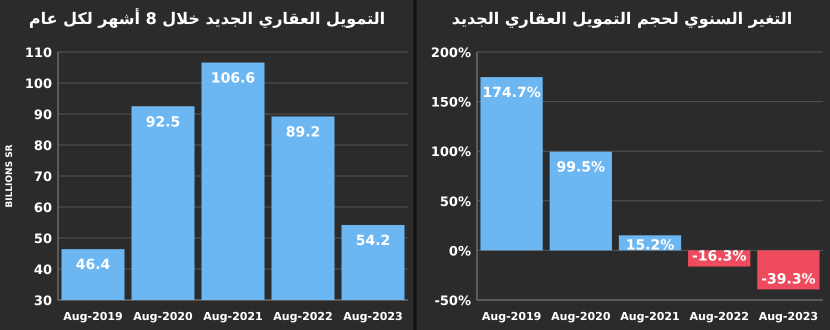 The width and height of the screenshot is (830, 330). Describe the element at coordinates (38, 84) in the screenshot. I see `y-tick-label: 100` at that location.